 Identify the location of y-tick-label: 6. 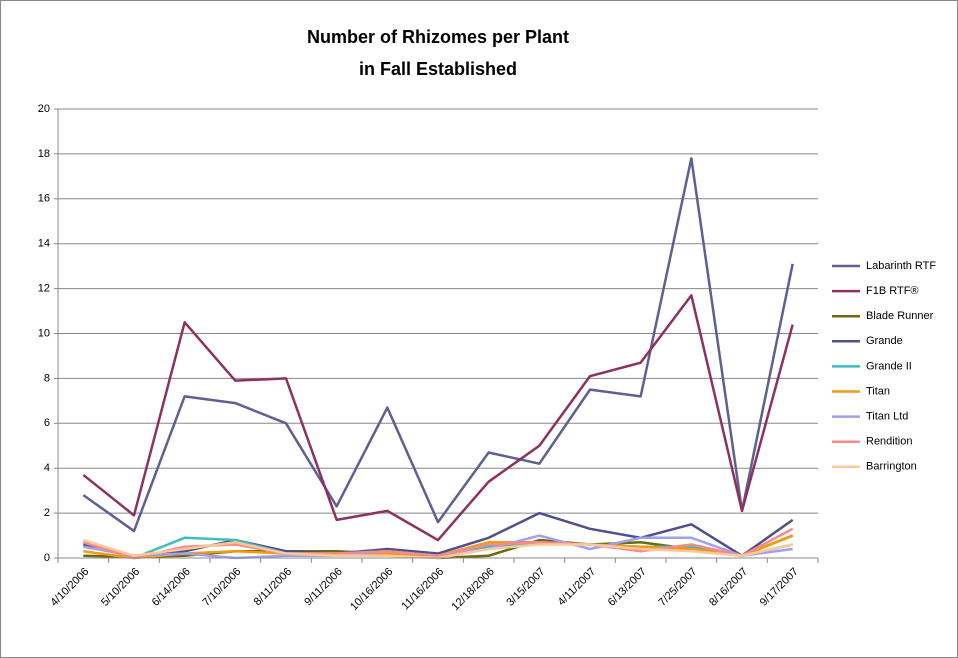
(47, 423).